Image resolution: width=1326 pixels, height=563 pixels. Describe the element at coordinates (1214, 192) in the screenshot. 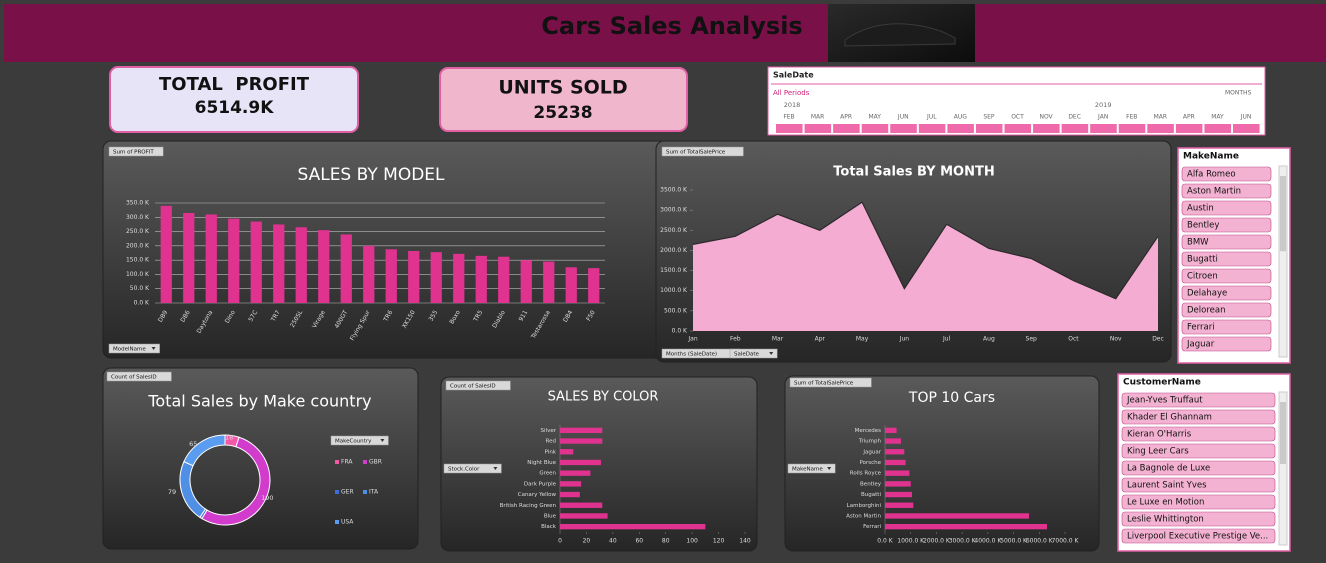

I see `slicer-item-label: Aston Martin` at that location.